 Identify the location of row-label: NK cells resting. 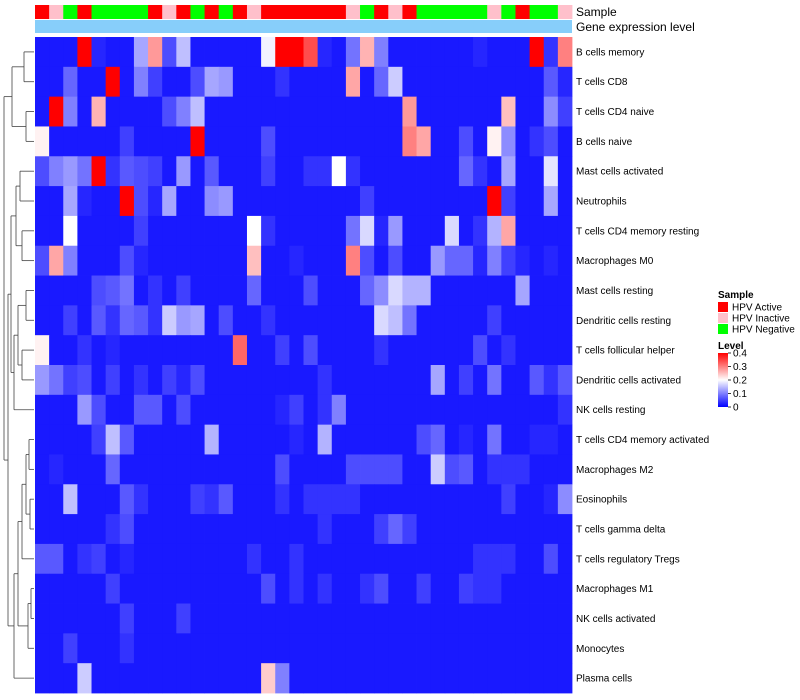
(610, 410).